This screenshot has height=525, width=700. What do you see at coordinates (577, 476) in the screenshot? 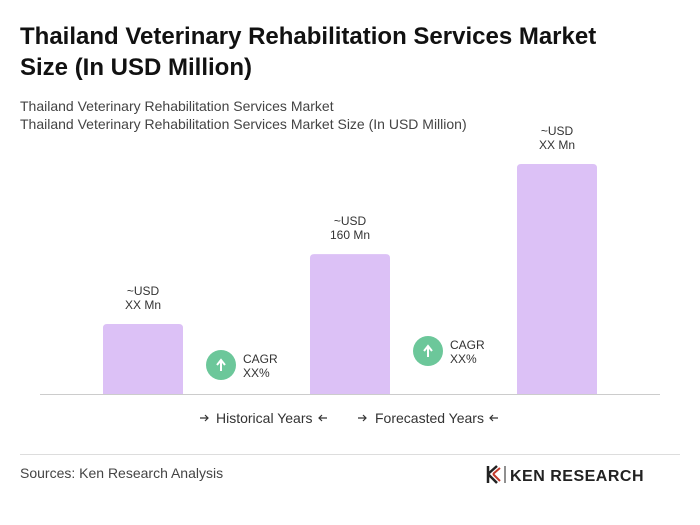
I see `logo-text: KEN RESEARCH` at bounding box center [577, 476].